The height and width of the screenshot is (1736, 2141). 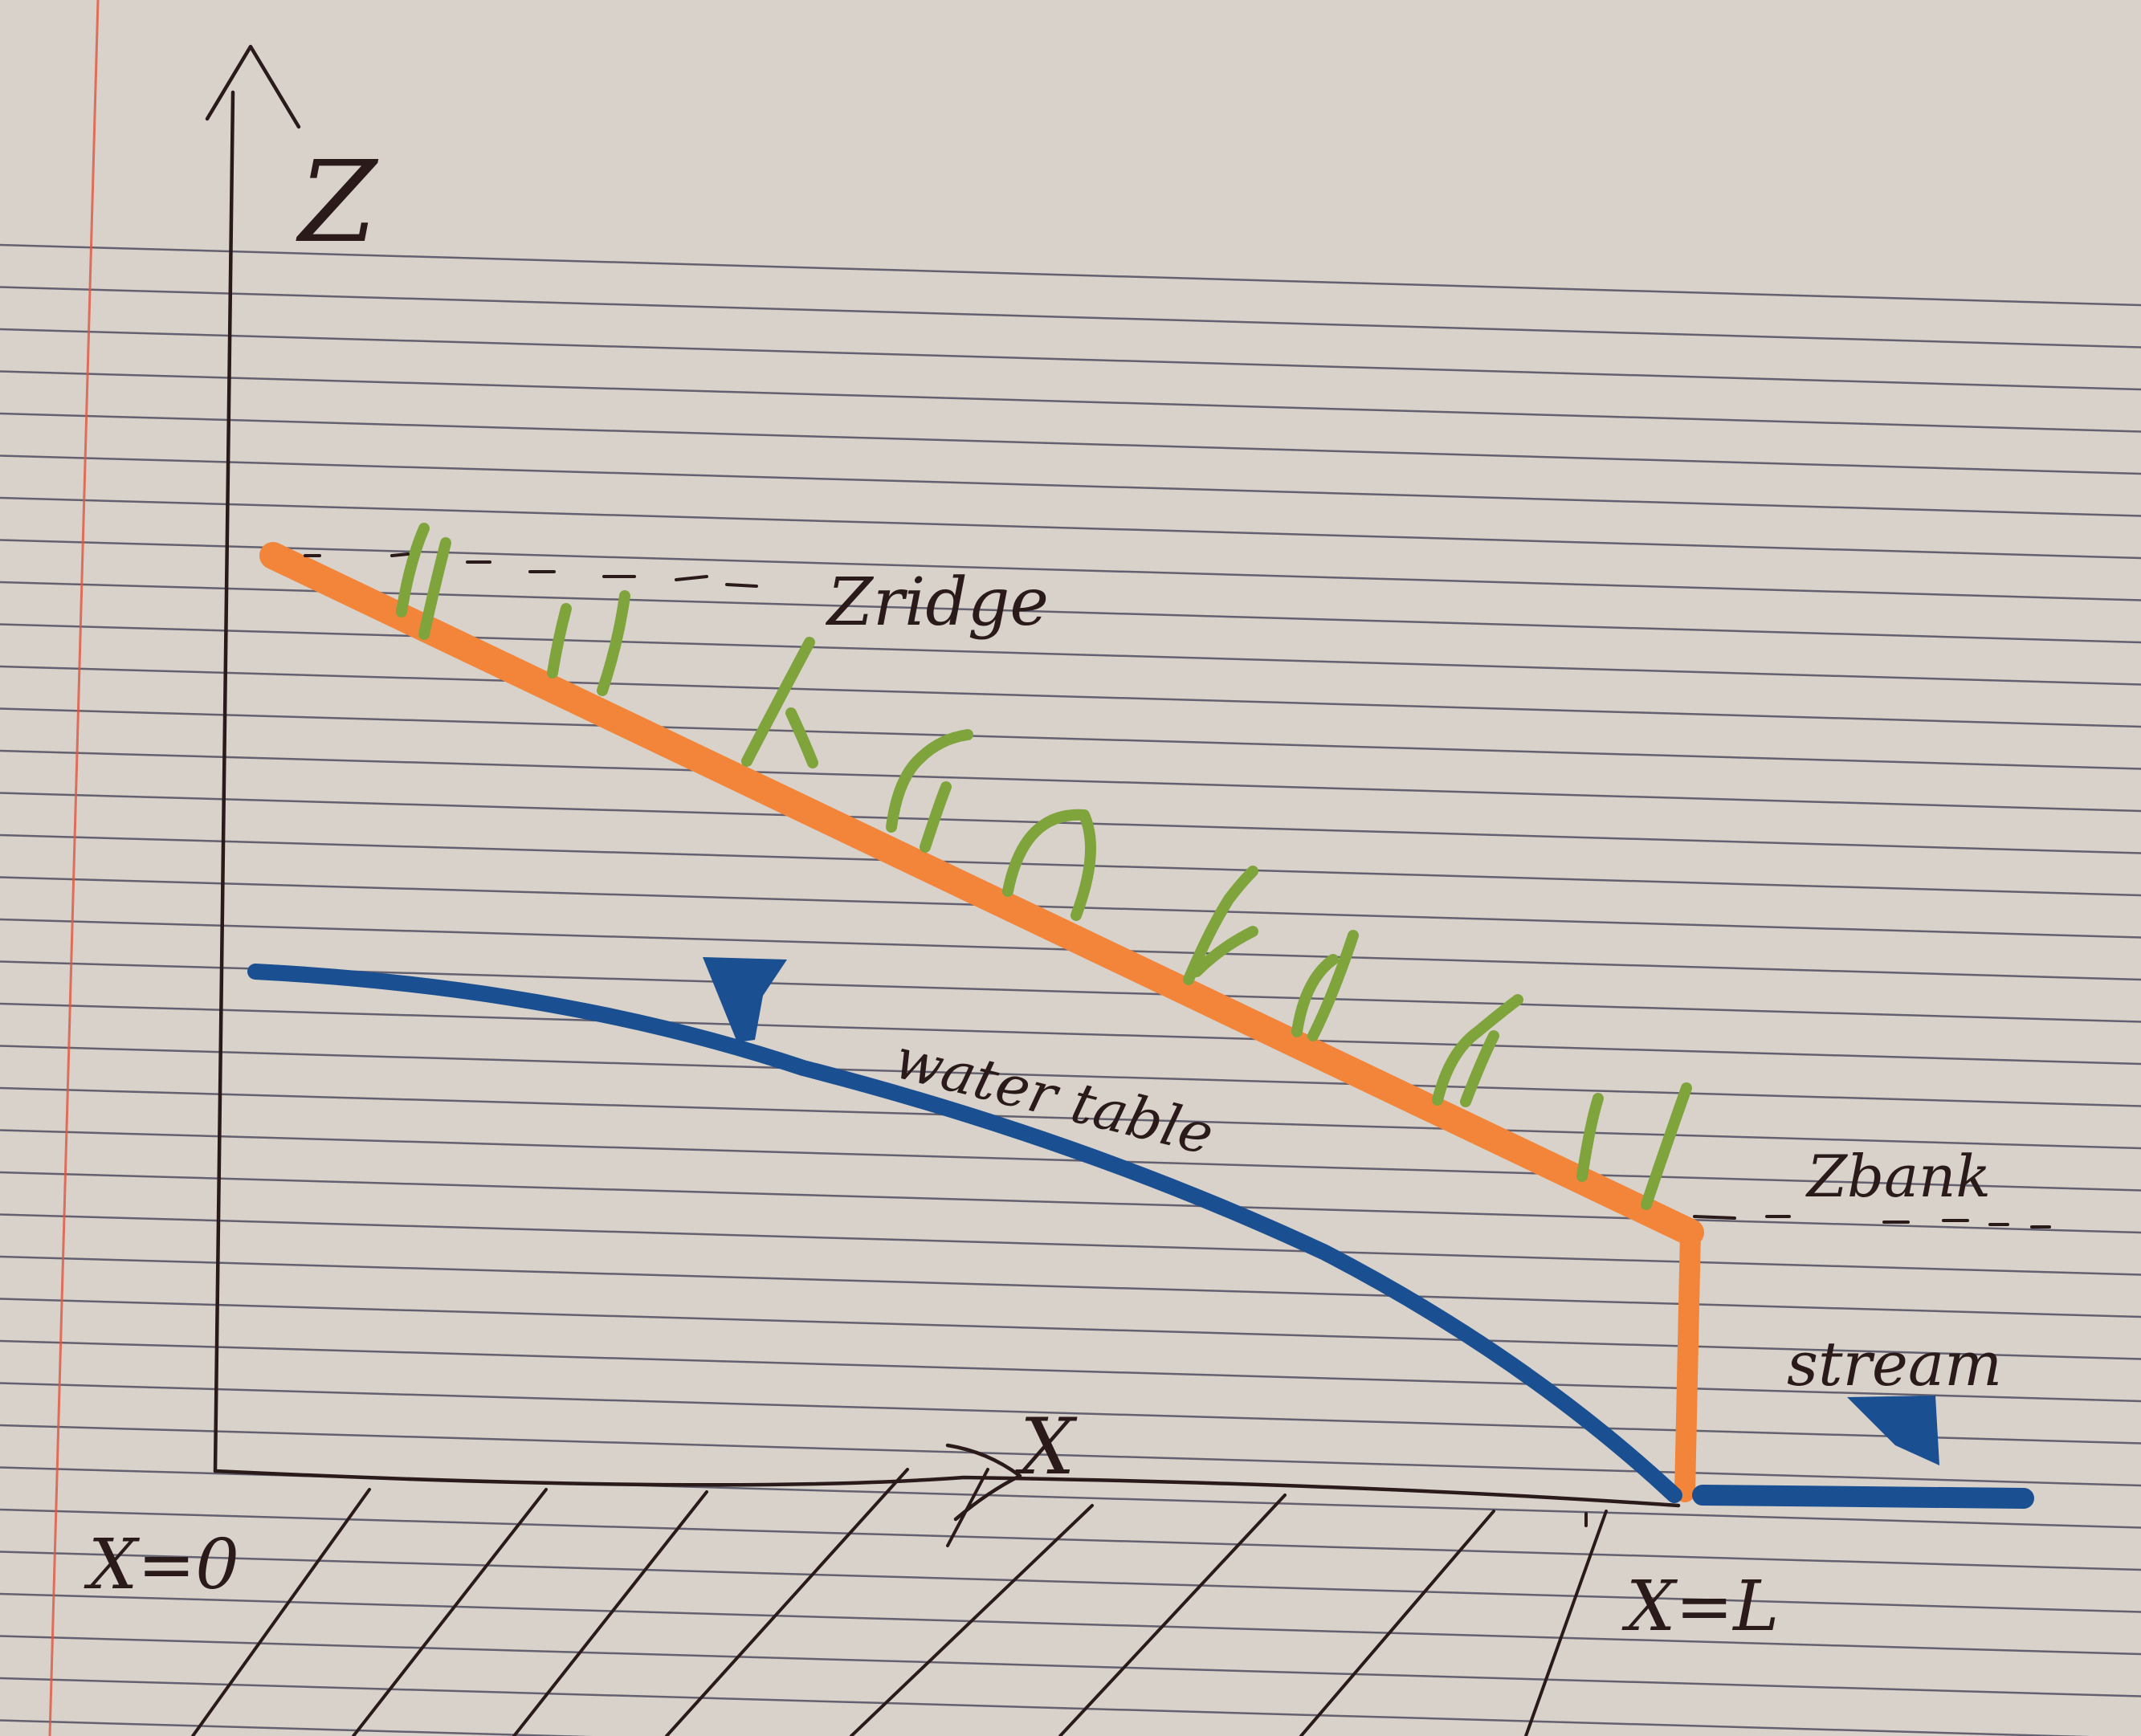 I want to click on z-axis-label: Z, so click(x=337, y=202).